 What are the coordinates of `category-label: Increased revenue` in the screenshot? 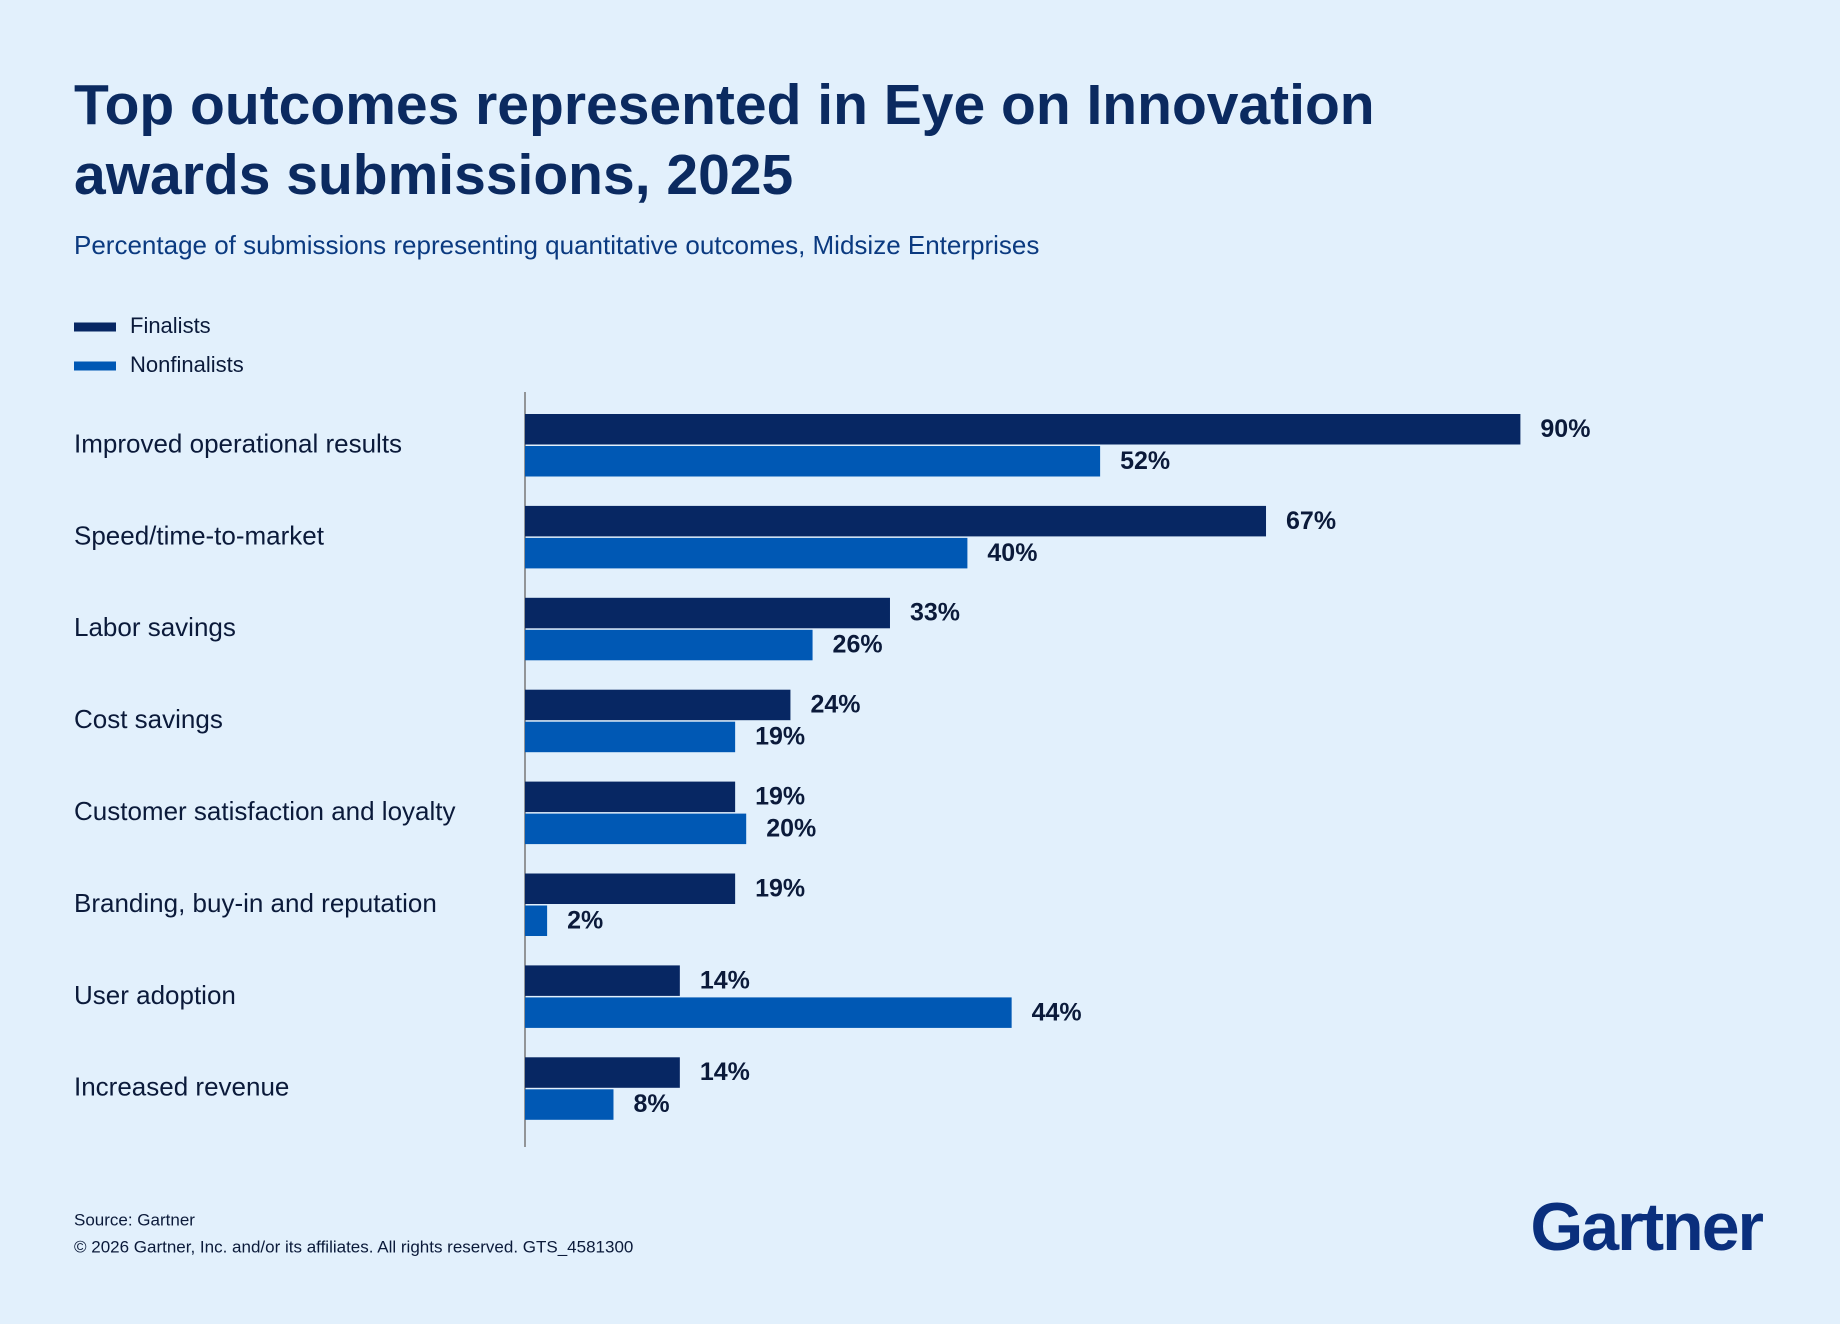 It's located at (181, 1087).